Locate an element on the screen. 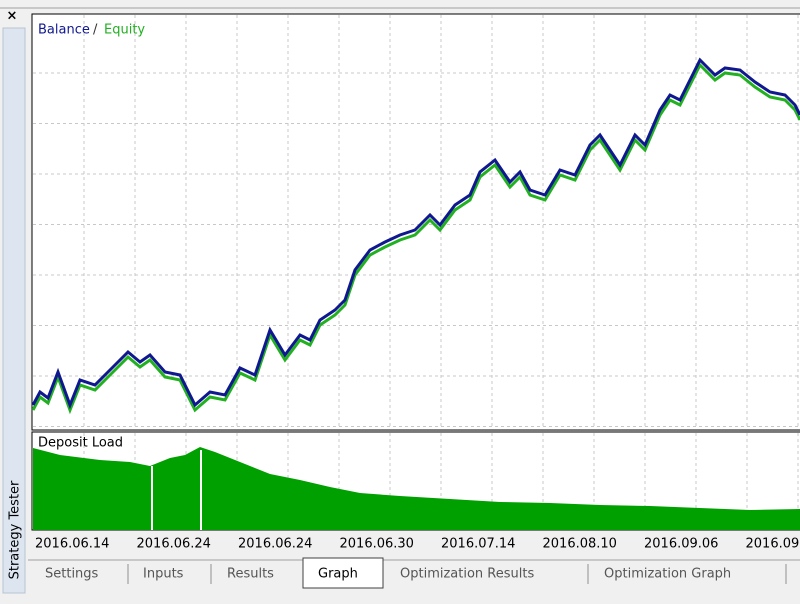 The height and width of the screenshot is (604, 800). tab: Inputs is located at coordinates (163, 574).